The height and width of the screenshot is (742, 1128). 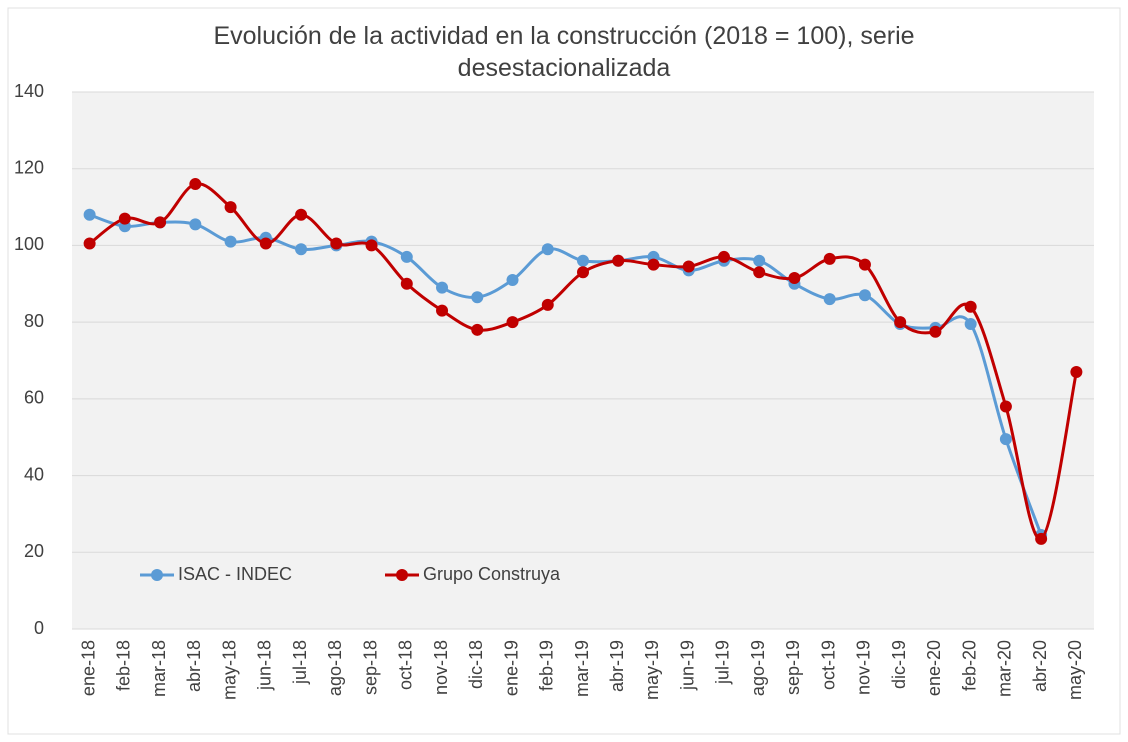 What do you see at coordinates (34, 474) in the screenshot?
I see `y-tick-label: 40` at bounding box center [34, 474].